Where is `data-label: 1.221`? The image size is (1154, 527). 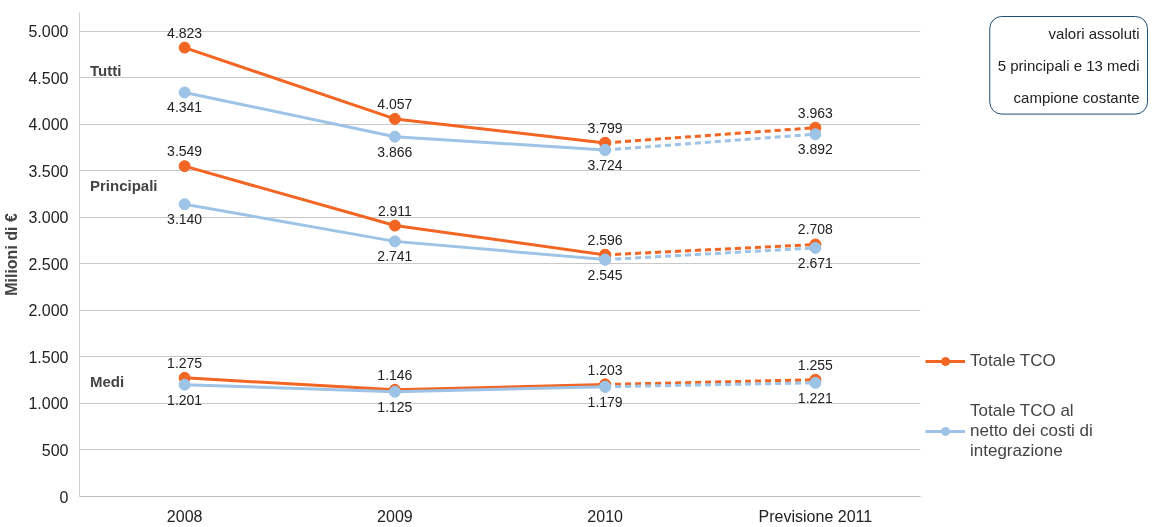 data-label: 1.221 is located at coordinates (815, 397).